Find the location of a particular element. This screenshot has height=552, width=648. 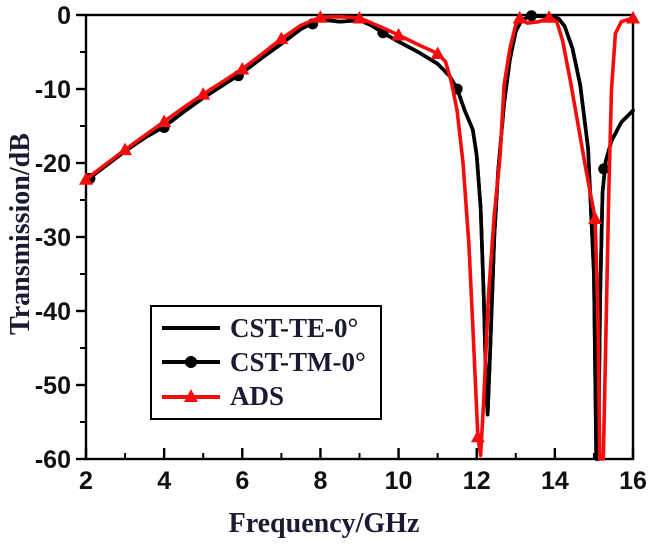

x-tick-label: 14 is located at coordinates (555, 481).